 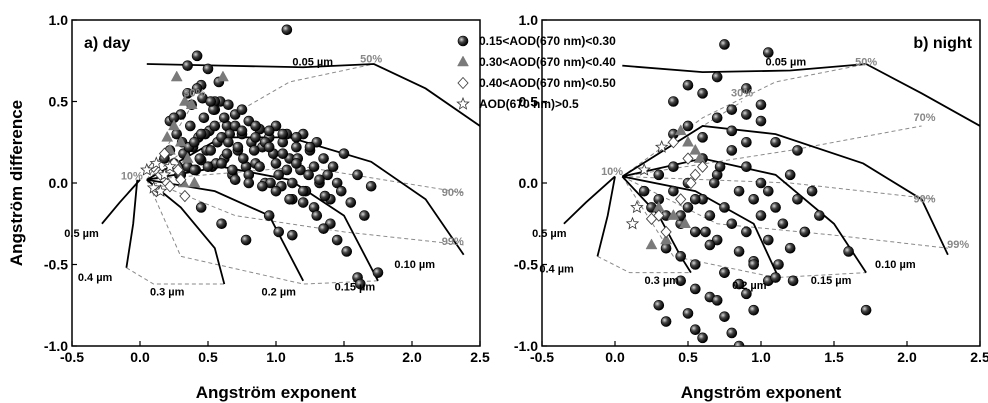 I want to click on x-tick-label: 1.5, so click(x=834, y=357).